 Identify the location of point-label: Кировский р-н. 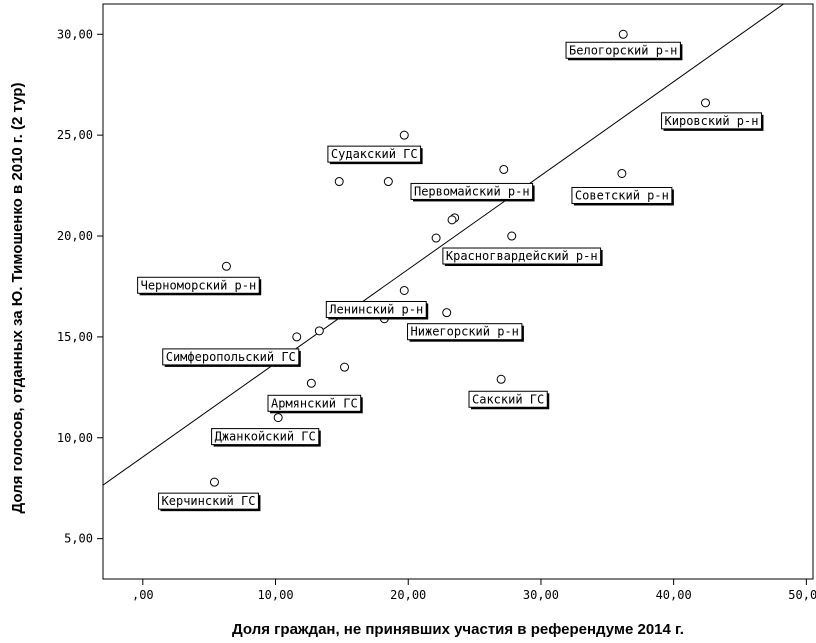
(712, 121).